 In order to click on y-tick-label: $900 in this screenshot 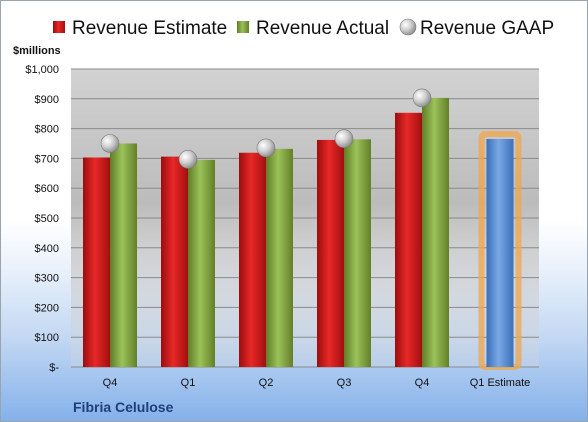, I will do `click(47, 100)`.